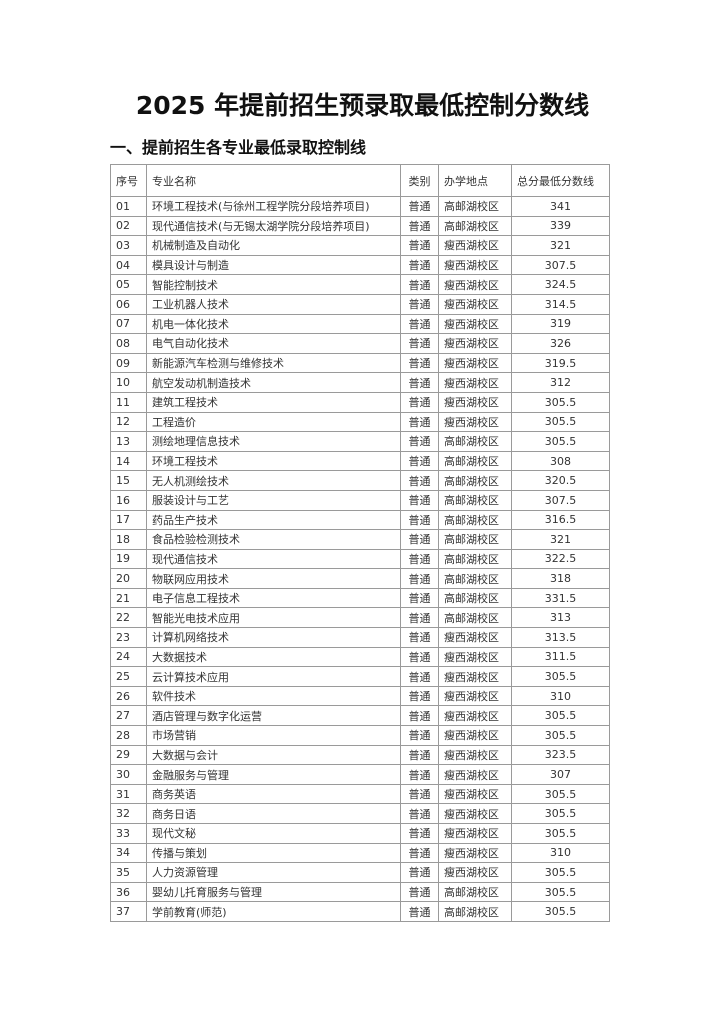  I want to click on cell-serial: 20, so click(128, 578).